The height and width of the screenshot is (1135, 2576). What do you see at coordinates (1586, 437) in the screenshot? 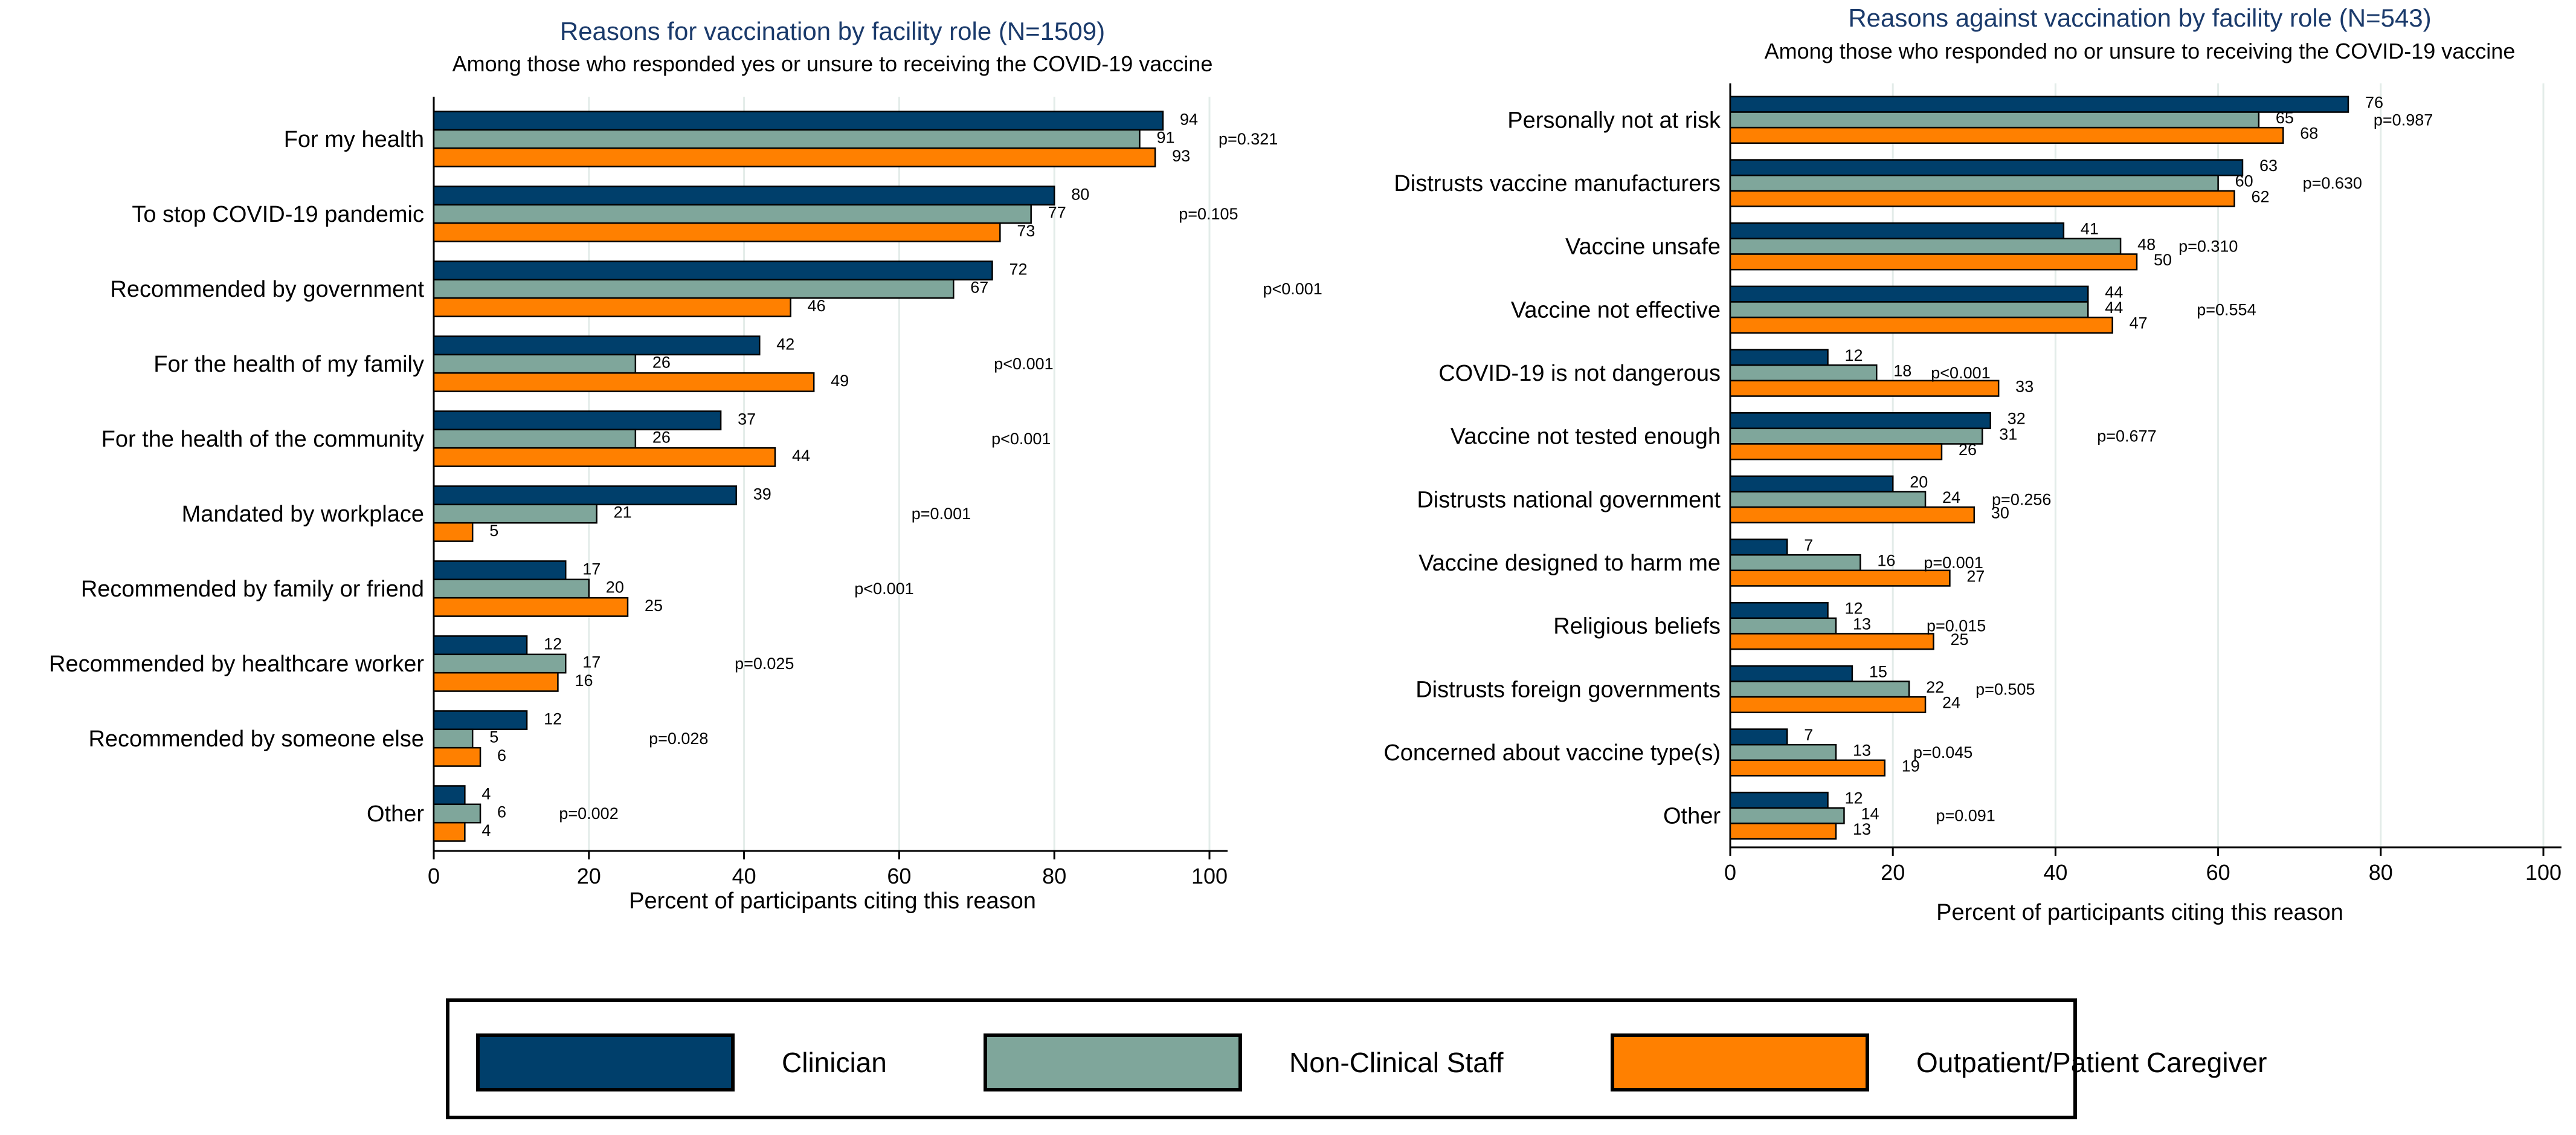
I see `category-label-against-vaccine-not-tested-enough: Vaccine not tested enough` at bounding box center [1586, 437].